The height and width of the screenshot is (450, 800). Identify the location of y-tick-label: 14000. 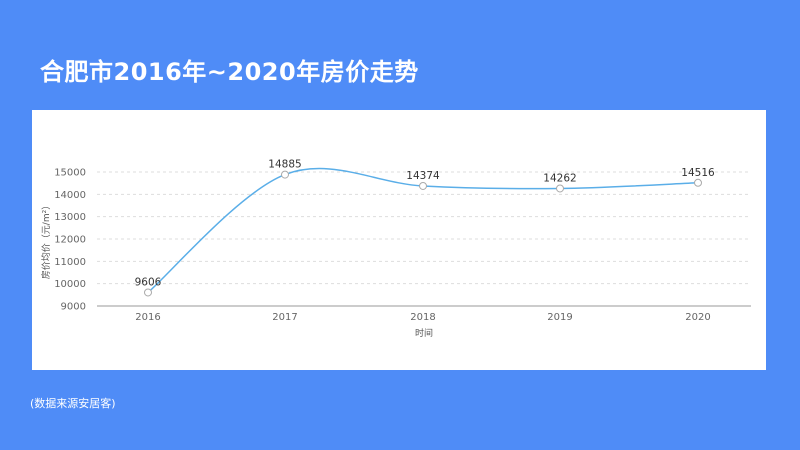
(70, 195).